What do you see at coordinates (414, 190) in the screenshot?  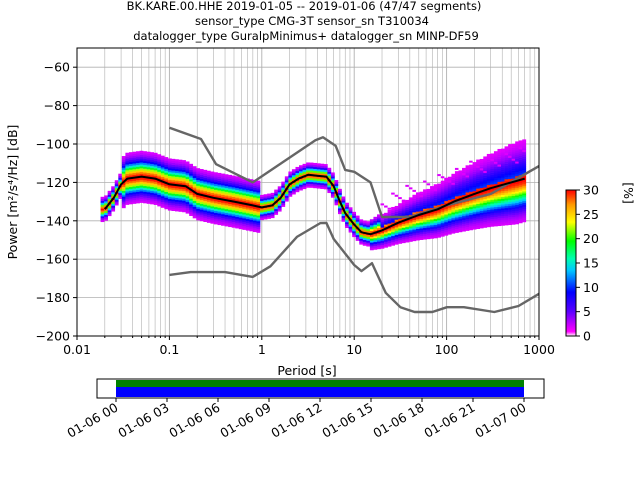 I see `density-outlier` at bounding box center [414, 190].